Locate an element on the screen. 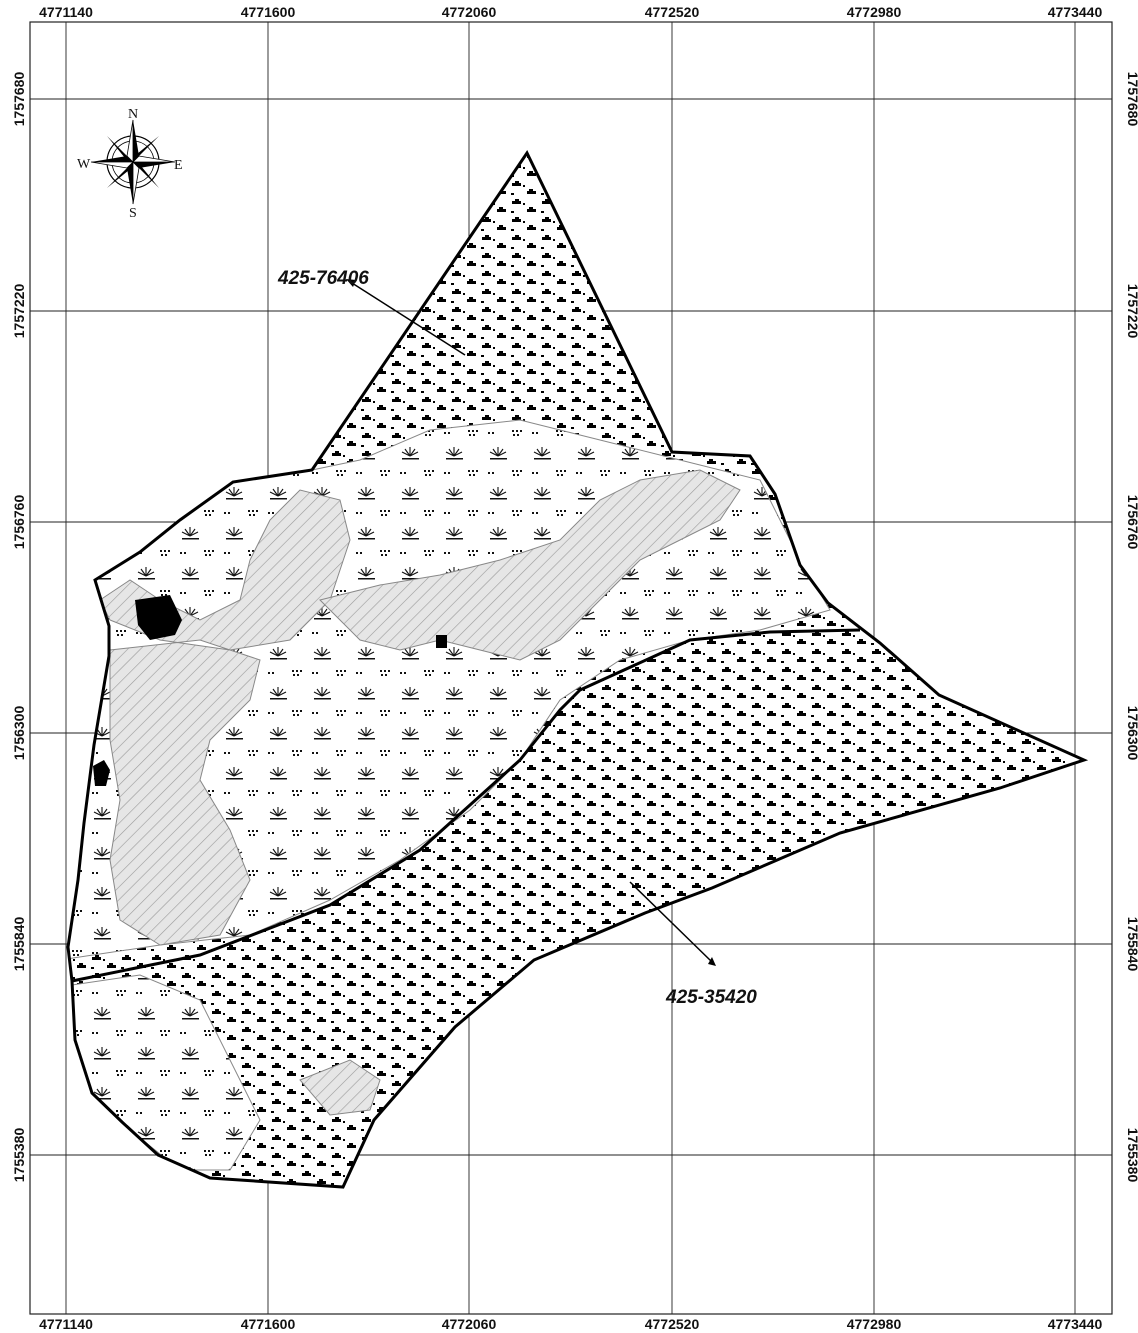 Image resolution: width=1138 pixels, height=1333 pixels. x-tick-top: 4773440 is located at coordinates (1075, 12).